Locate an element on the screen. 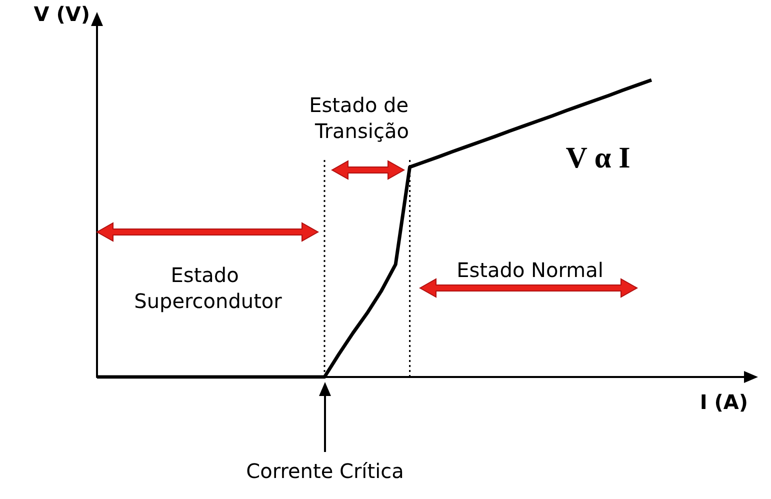 The width and height of the screenshot is (771, 499). text: Corrente Crítica is located at coordinates (325, 471).